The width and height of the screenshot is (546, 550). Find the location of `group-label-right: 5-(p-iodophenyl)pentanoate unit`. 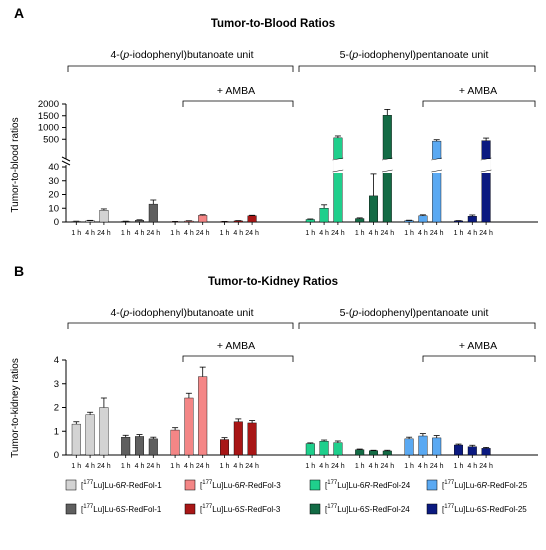

group-label-right: 5-(p-iodophenyl)pentanoate unit is located at coordinates (414, 55).